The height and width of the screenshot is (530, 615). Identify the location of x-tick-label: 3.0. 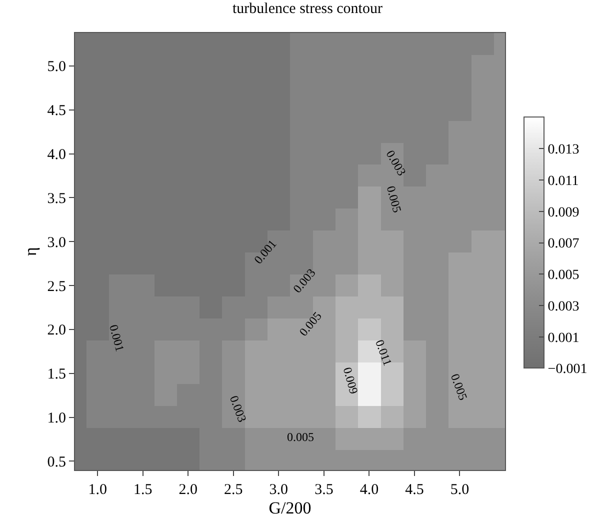
(278, 490).